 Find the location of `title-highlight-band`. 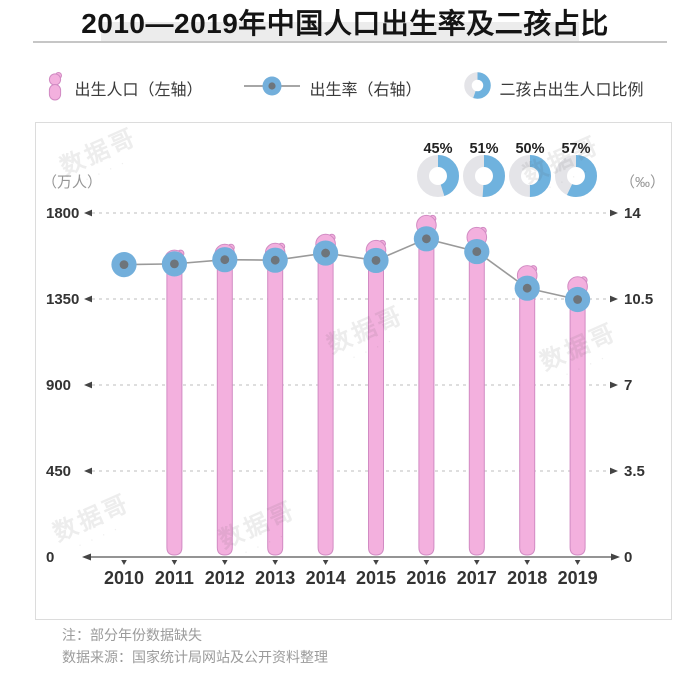

title-highlight-band is located at coordinates (340, 31).